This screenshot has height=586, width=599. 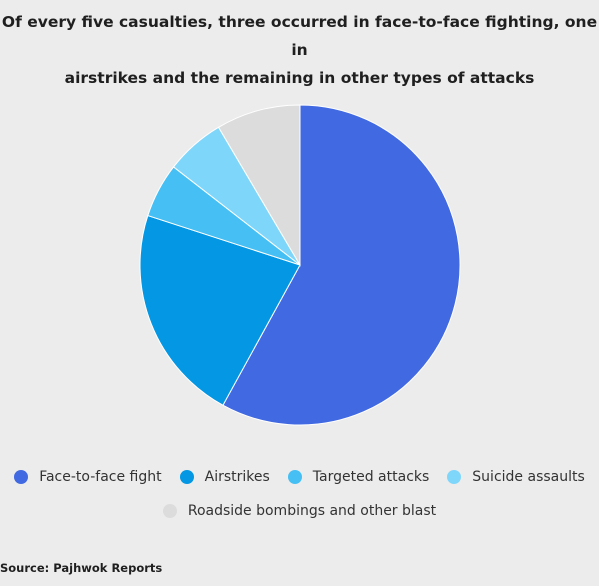 I want to click on legend-label: Airstrikes, so click(x=237, y=477).